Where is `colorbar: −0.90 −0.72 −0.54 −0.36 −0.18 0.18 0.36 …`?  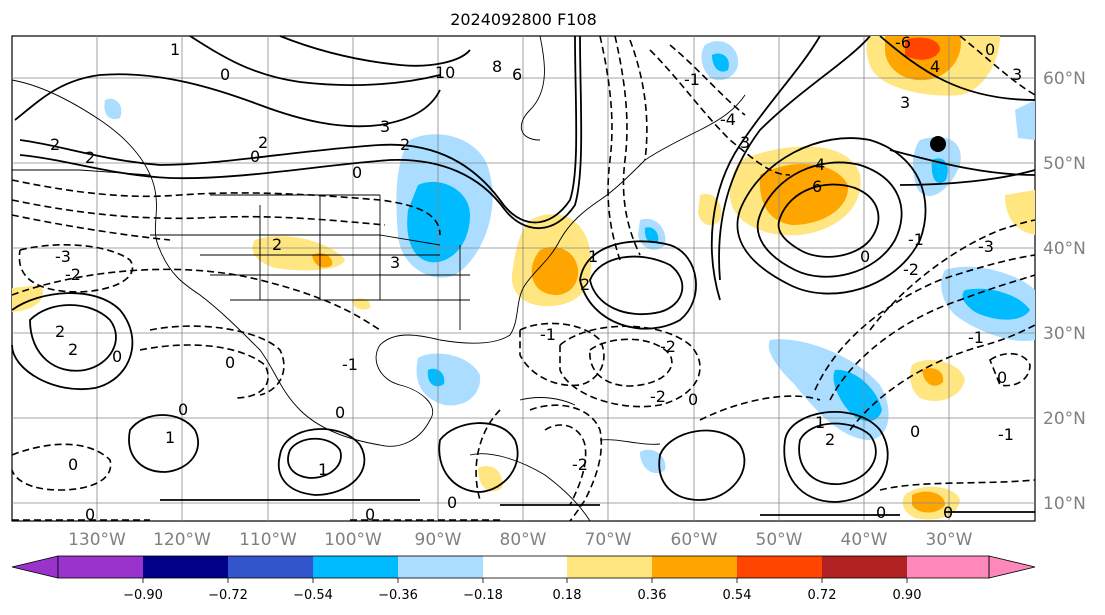
colorbar: −0.90 −0.72 −0.54 −0.36 −0.18 0.18 0.36 … is located at coordinates (523, 579).